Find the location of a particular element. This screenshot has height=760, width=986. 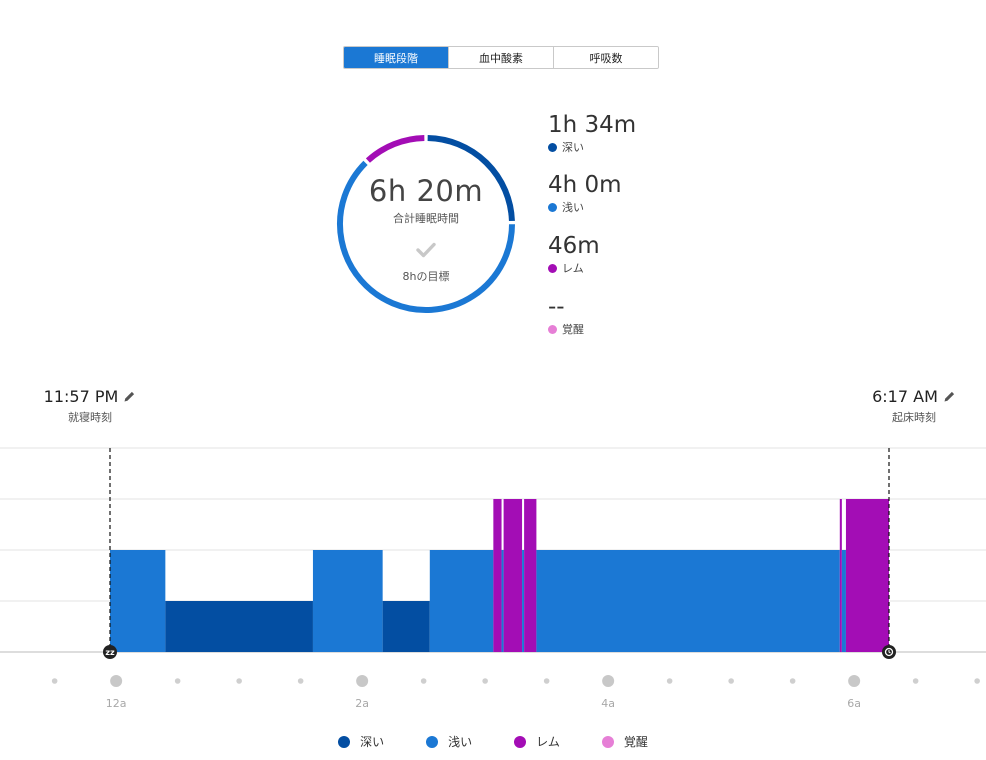

stat-rem-label: レム is located at coordinates (573, 268).